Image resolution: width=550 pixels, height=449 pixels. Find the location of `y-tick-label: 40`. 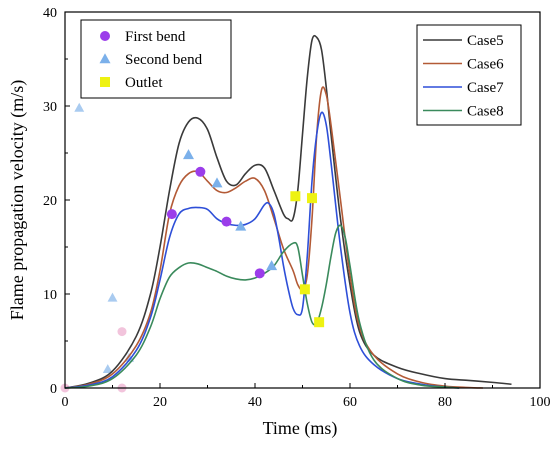

y-tick-label: 40 is located at coordinates (50, 13).